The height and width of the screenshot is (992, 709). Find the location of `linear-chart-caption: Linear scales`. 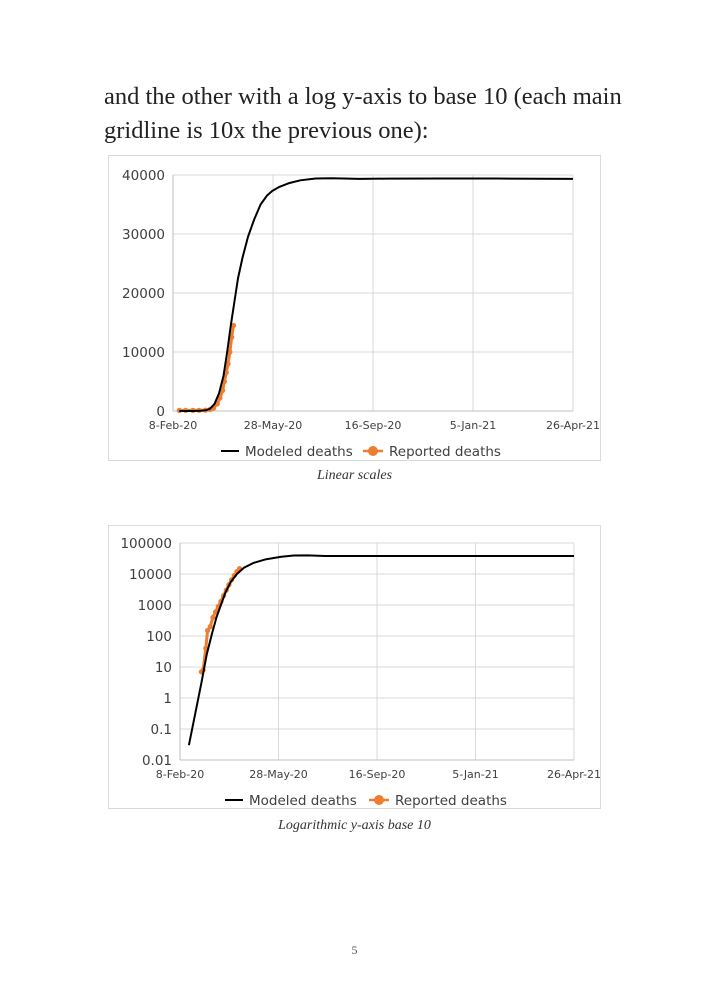

linear-chart-caption: Linear scales is located at coordinates (354, 475).